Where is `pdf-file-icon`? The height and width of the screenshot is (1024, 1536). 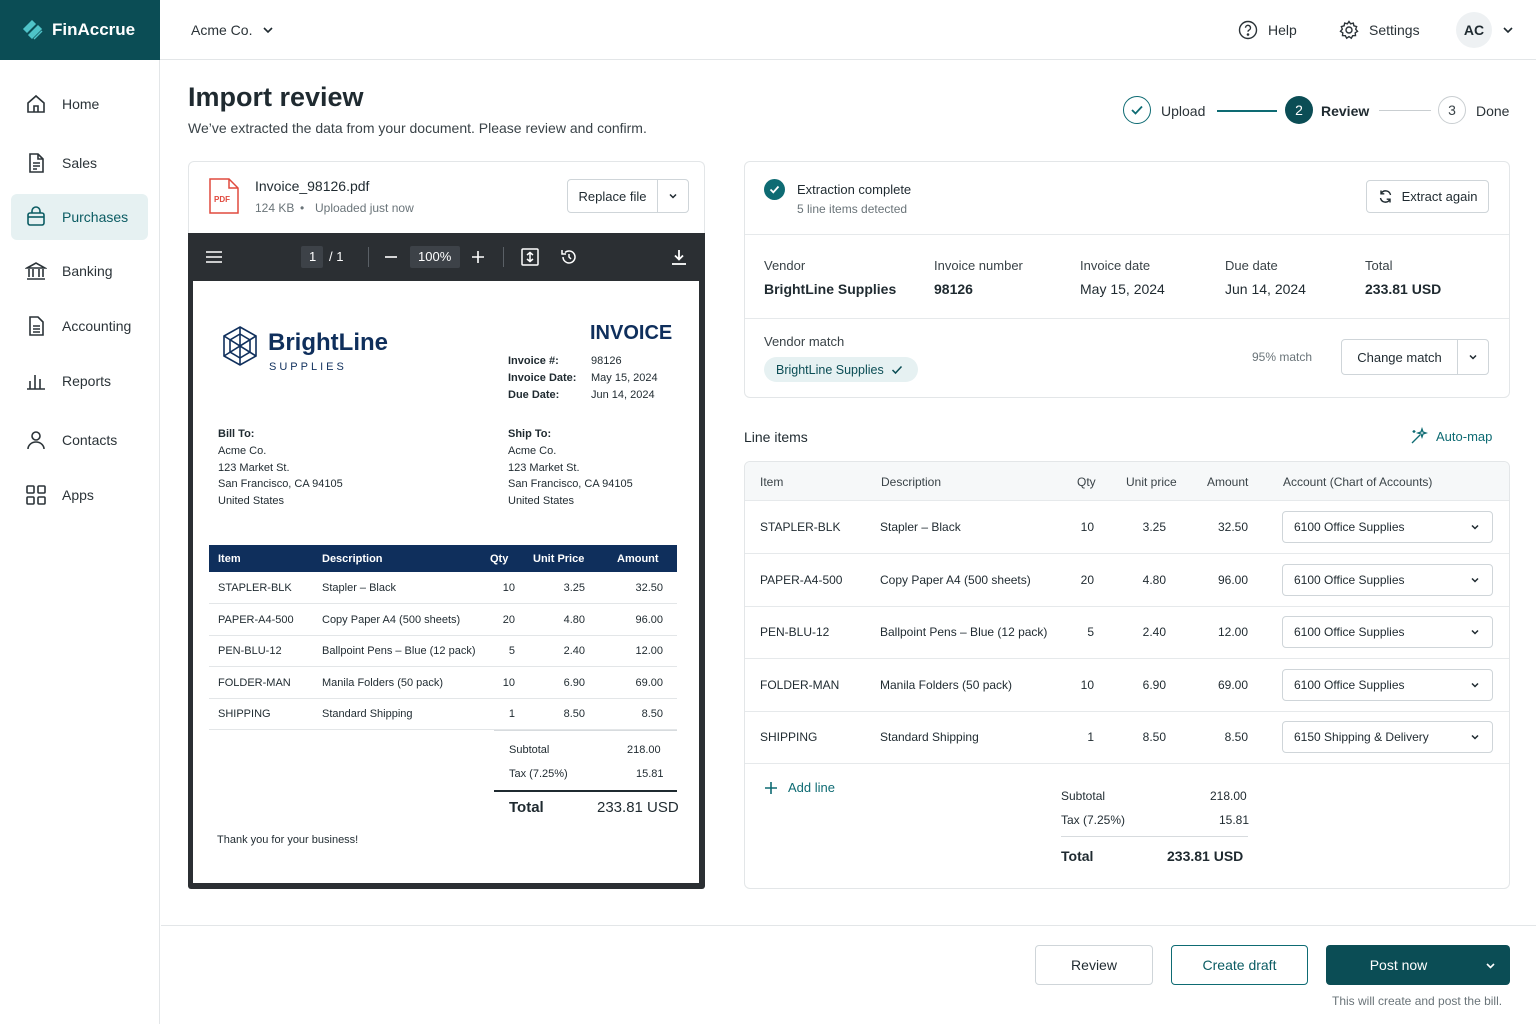
pdf-file-icon is located at coordinates (224, 196).